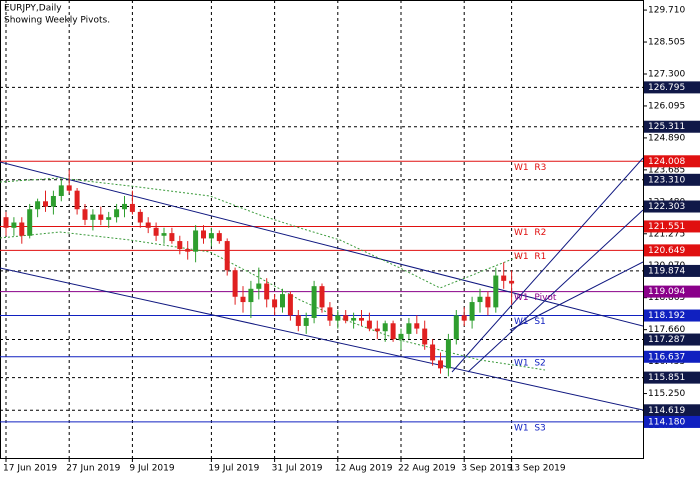 The image size is (700, 479). What do you see at coordinates (666, 298) in the screenshot?
I see `y-tick-label: 118.865` at bounding box center [666, 298].